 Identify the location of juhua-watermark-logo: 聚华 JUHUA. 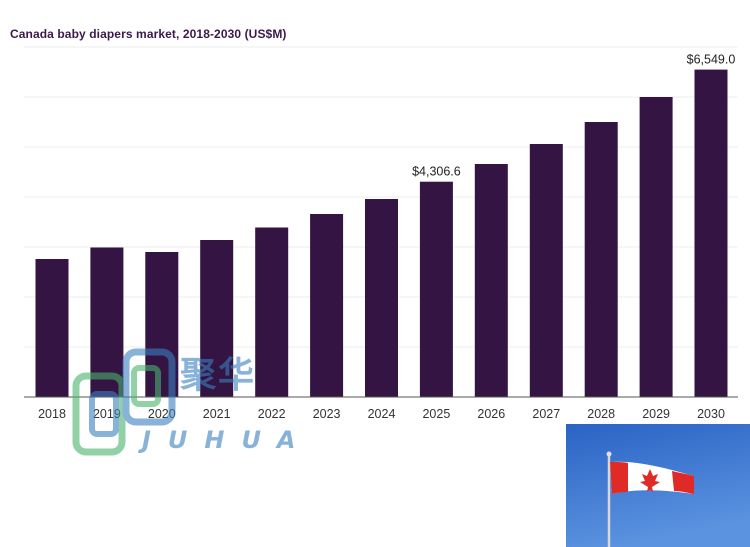
(183, 402).